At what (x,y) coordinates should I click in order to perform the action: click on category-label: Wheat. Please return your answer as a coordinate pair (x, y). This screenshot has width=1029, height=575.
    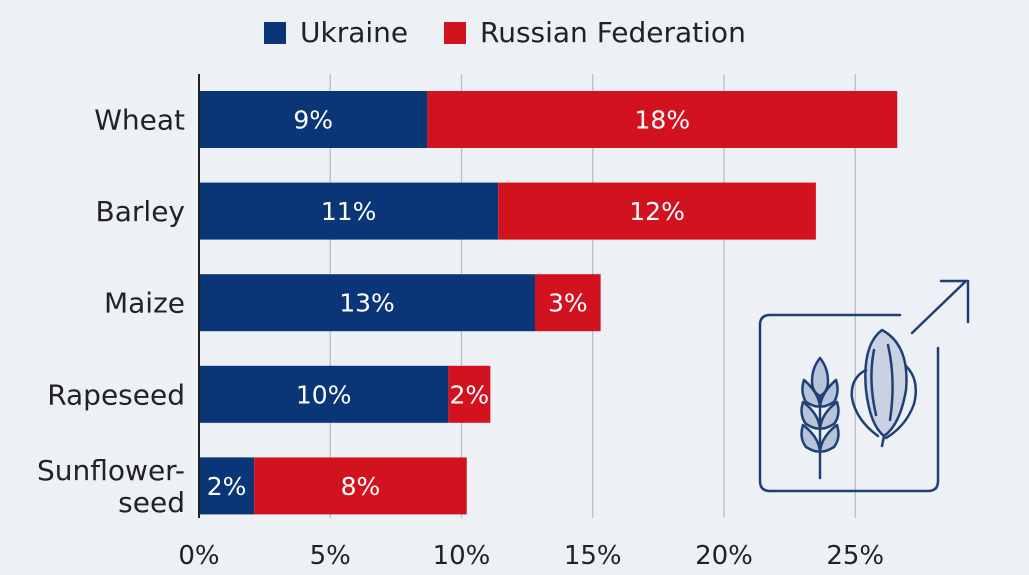
    Looking at the image, I should click on (139, 120).